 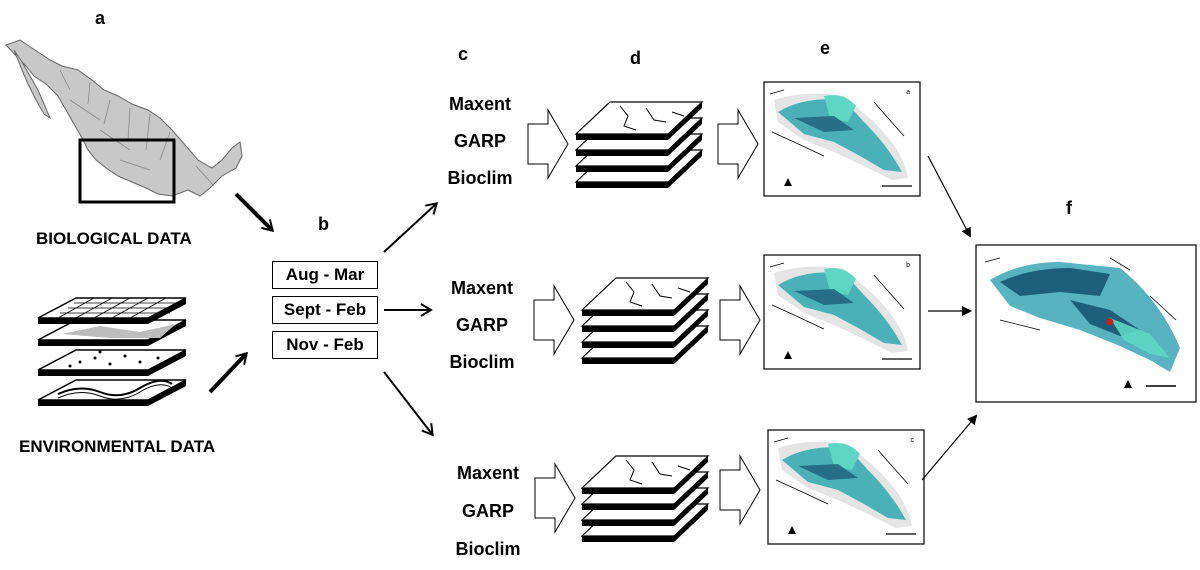 What do you see at coordinates (463, 54) in the screenshot?
I see `panel-label-c: c` at bounding box center [463, 54].